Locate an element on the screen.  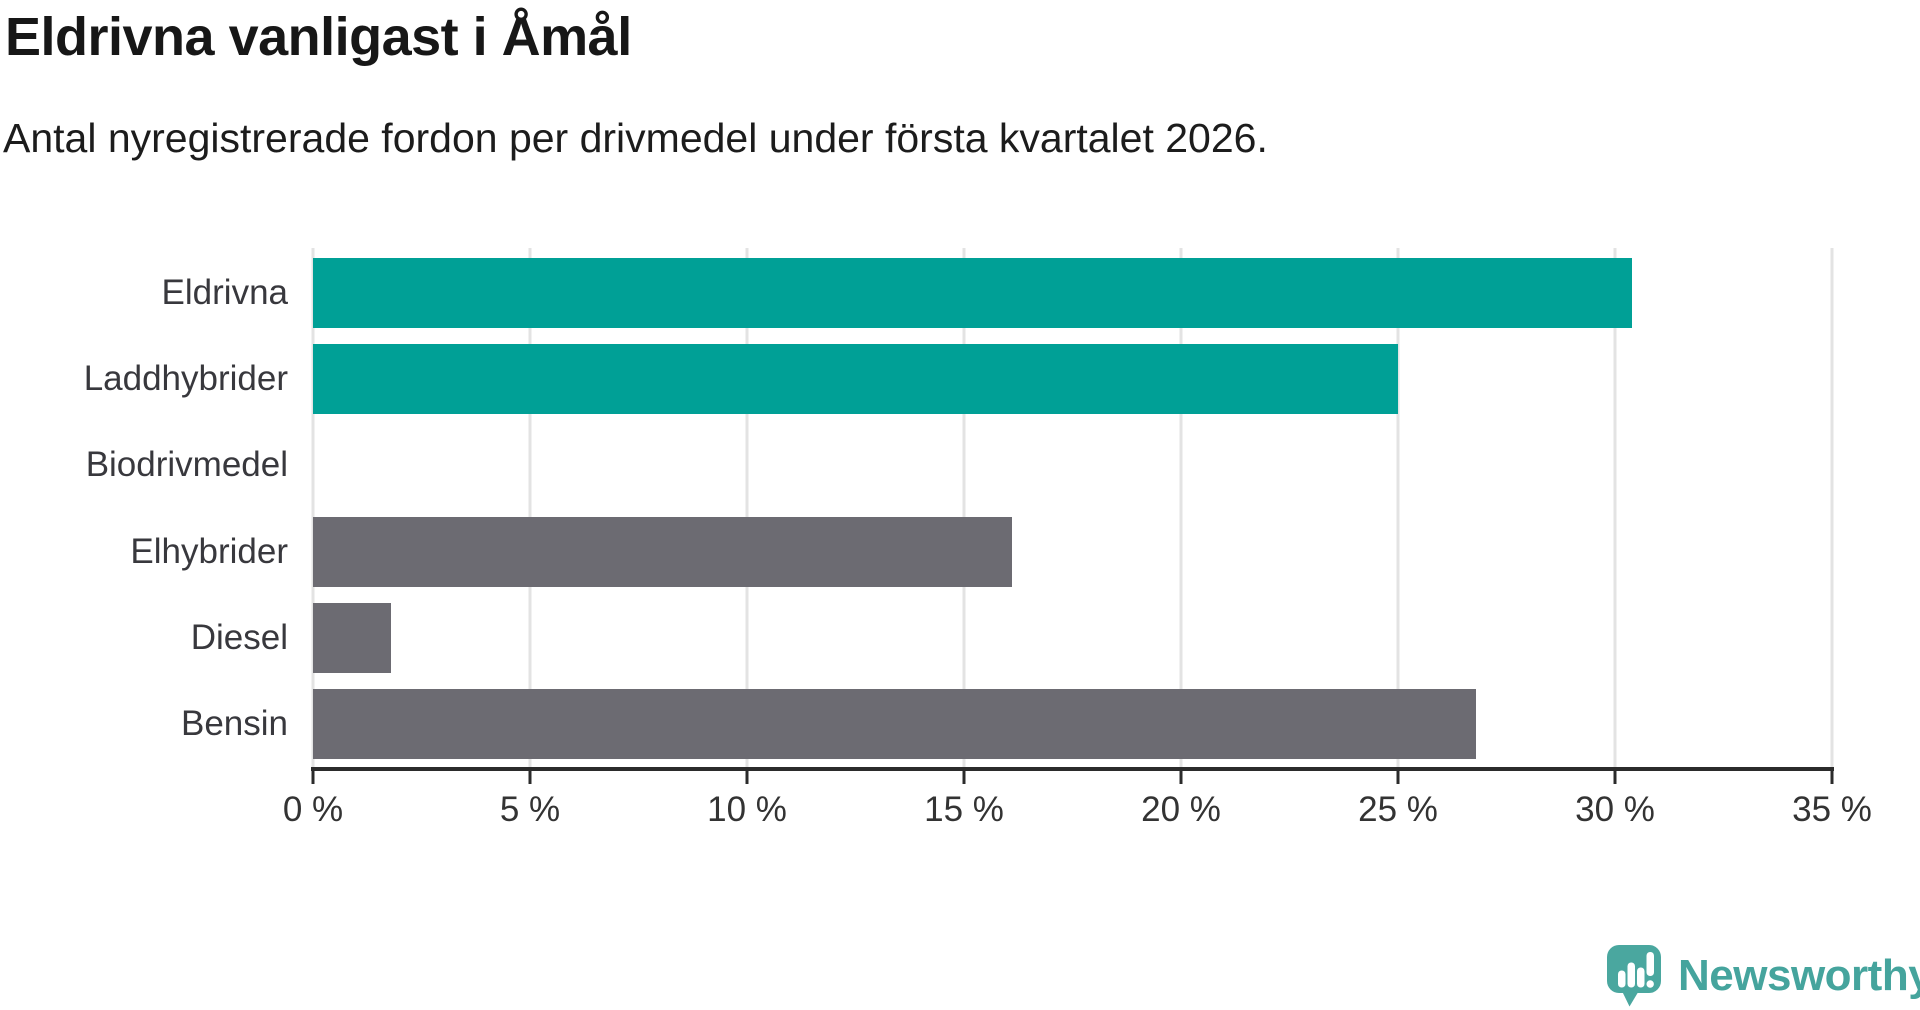
bar-bensin is located at coordinates (895, 723).